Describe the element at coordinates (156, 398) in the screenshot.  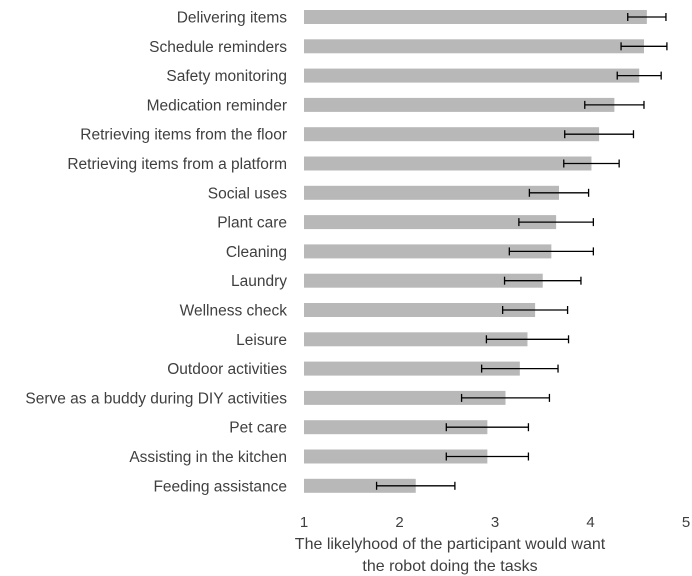
I see `category-label-13: Serve as a buddy during DIY activities` at that location.